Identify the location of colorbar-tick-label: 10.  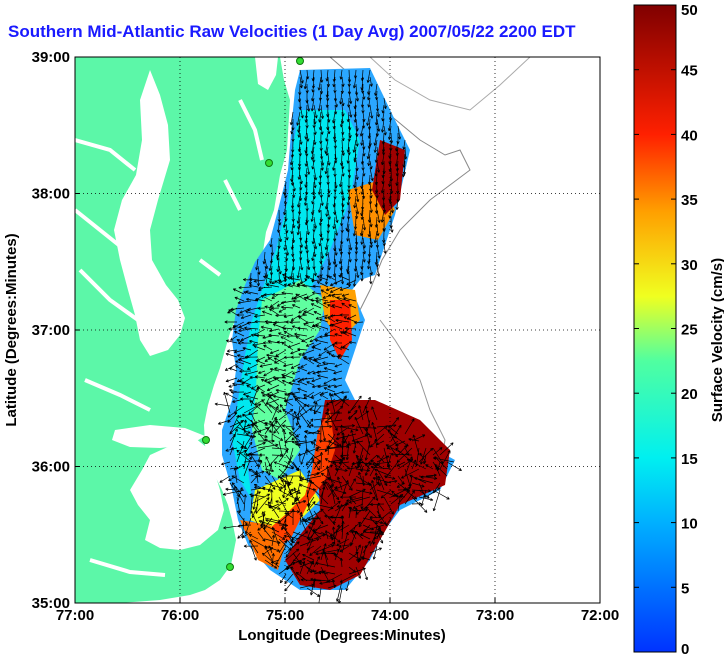
(689, 524).